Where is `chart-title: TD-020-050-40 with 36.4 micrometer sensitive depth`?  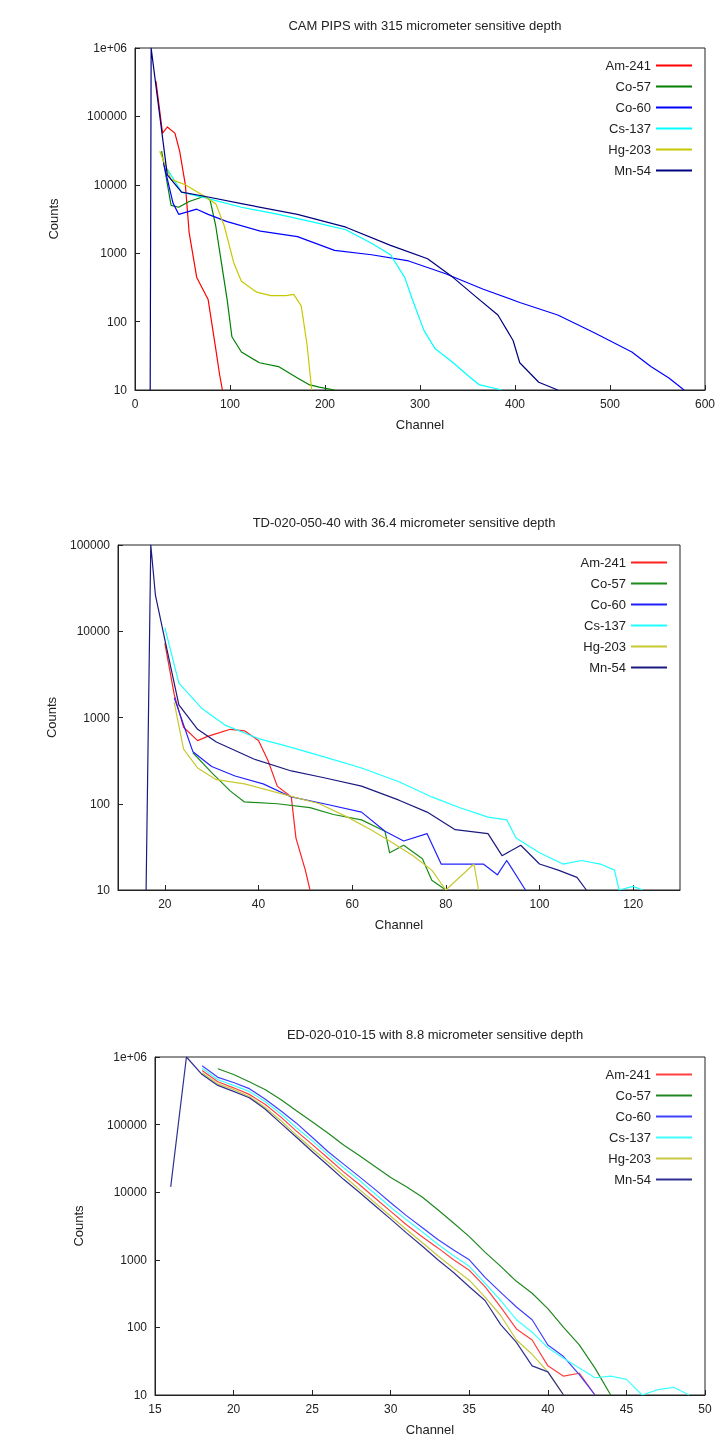
chart-title: TD-020-050-40 with 36.4 micrometer sensitive depth is located at coordinates (404, 522).